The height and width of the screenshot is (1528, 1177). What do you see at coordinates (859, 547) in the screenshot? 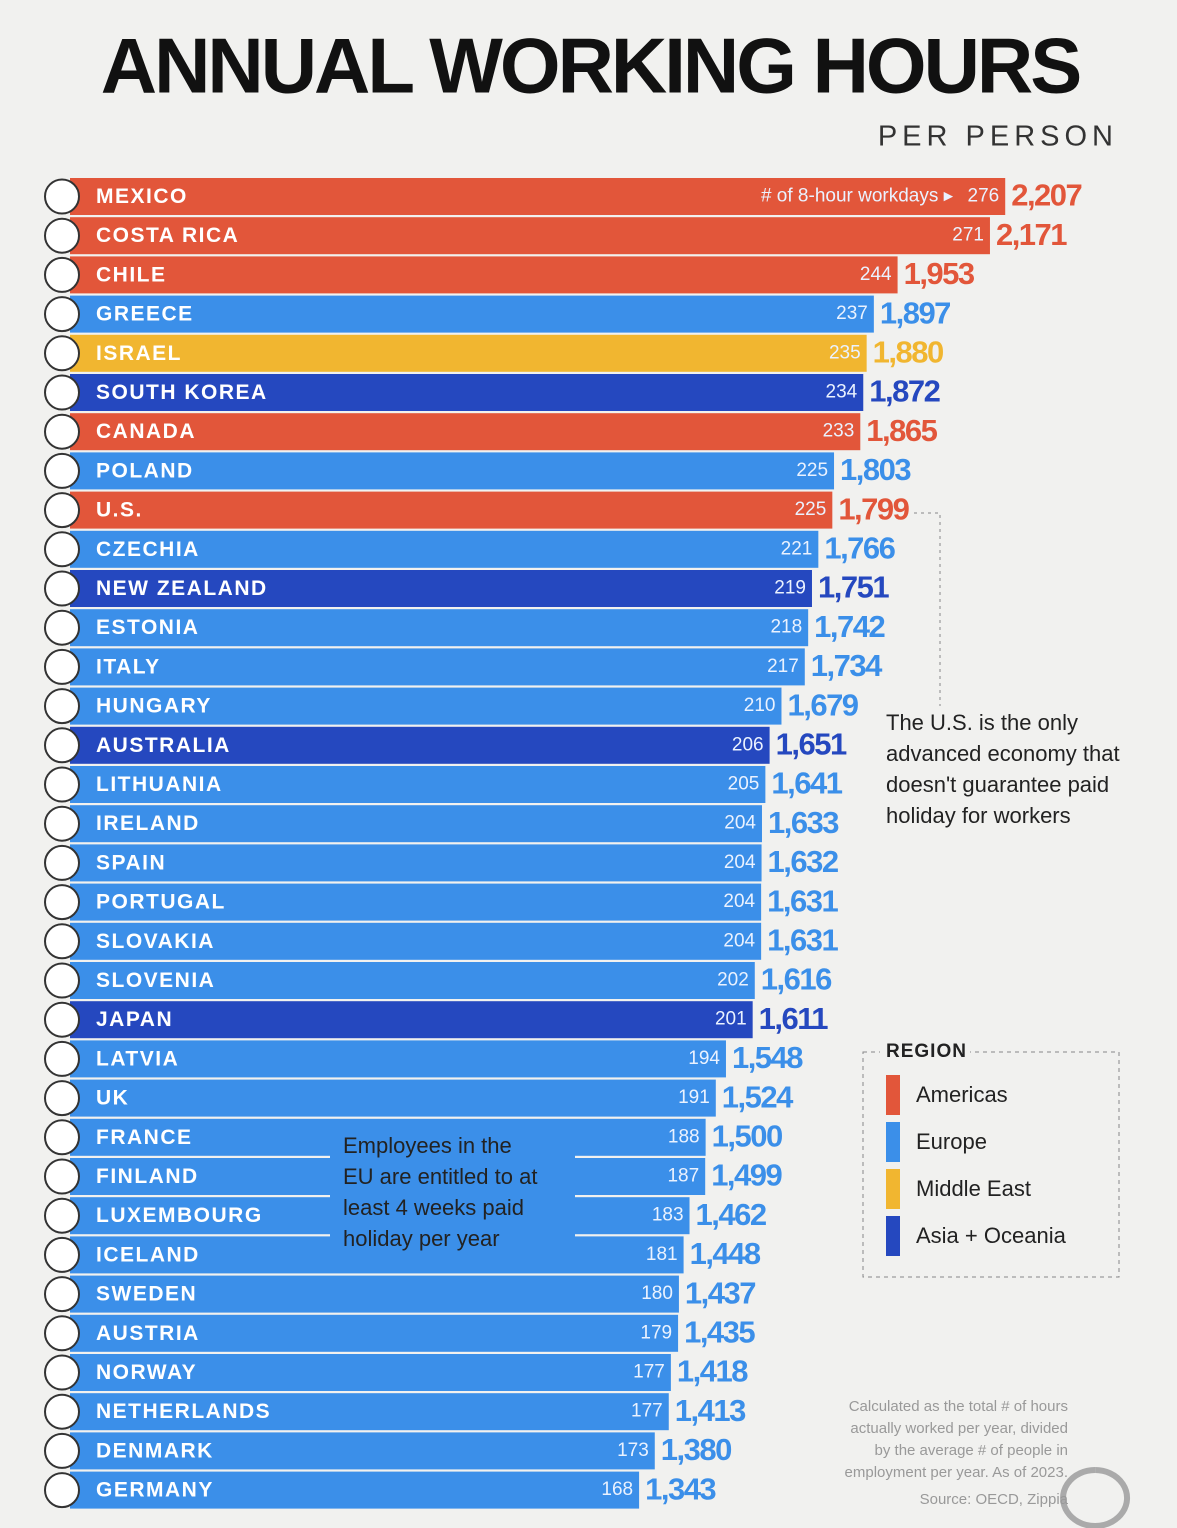
I see `value-label: 1,766` at bounding box center [859, 547].